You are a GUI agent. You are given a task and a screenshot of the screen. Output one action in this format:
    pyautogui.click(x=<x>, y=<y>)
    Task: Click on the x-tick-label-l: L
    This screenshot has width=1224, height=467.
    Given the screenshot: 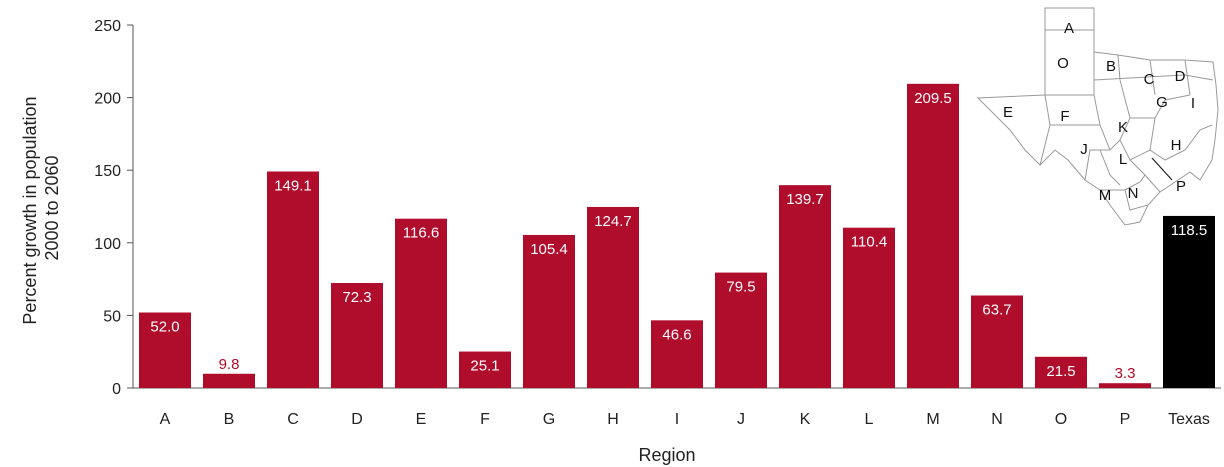 What is the action you would take?
    pyautogui.click(x=869, y=419)
    